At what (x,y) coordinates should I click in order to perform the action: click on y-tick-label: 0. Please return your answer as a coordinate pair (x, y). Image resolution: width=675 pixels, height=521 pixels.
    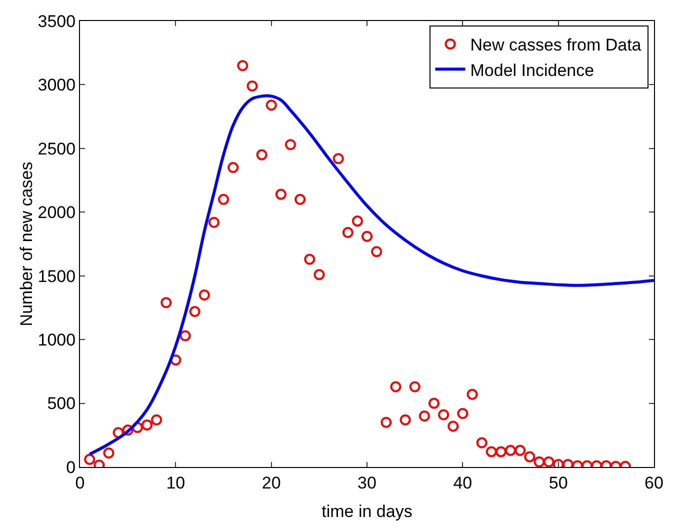
    Looking at the image, I should click on (71, 467).